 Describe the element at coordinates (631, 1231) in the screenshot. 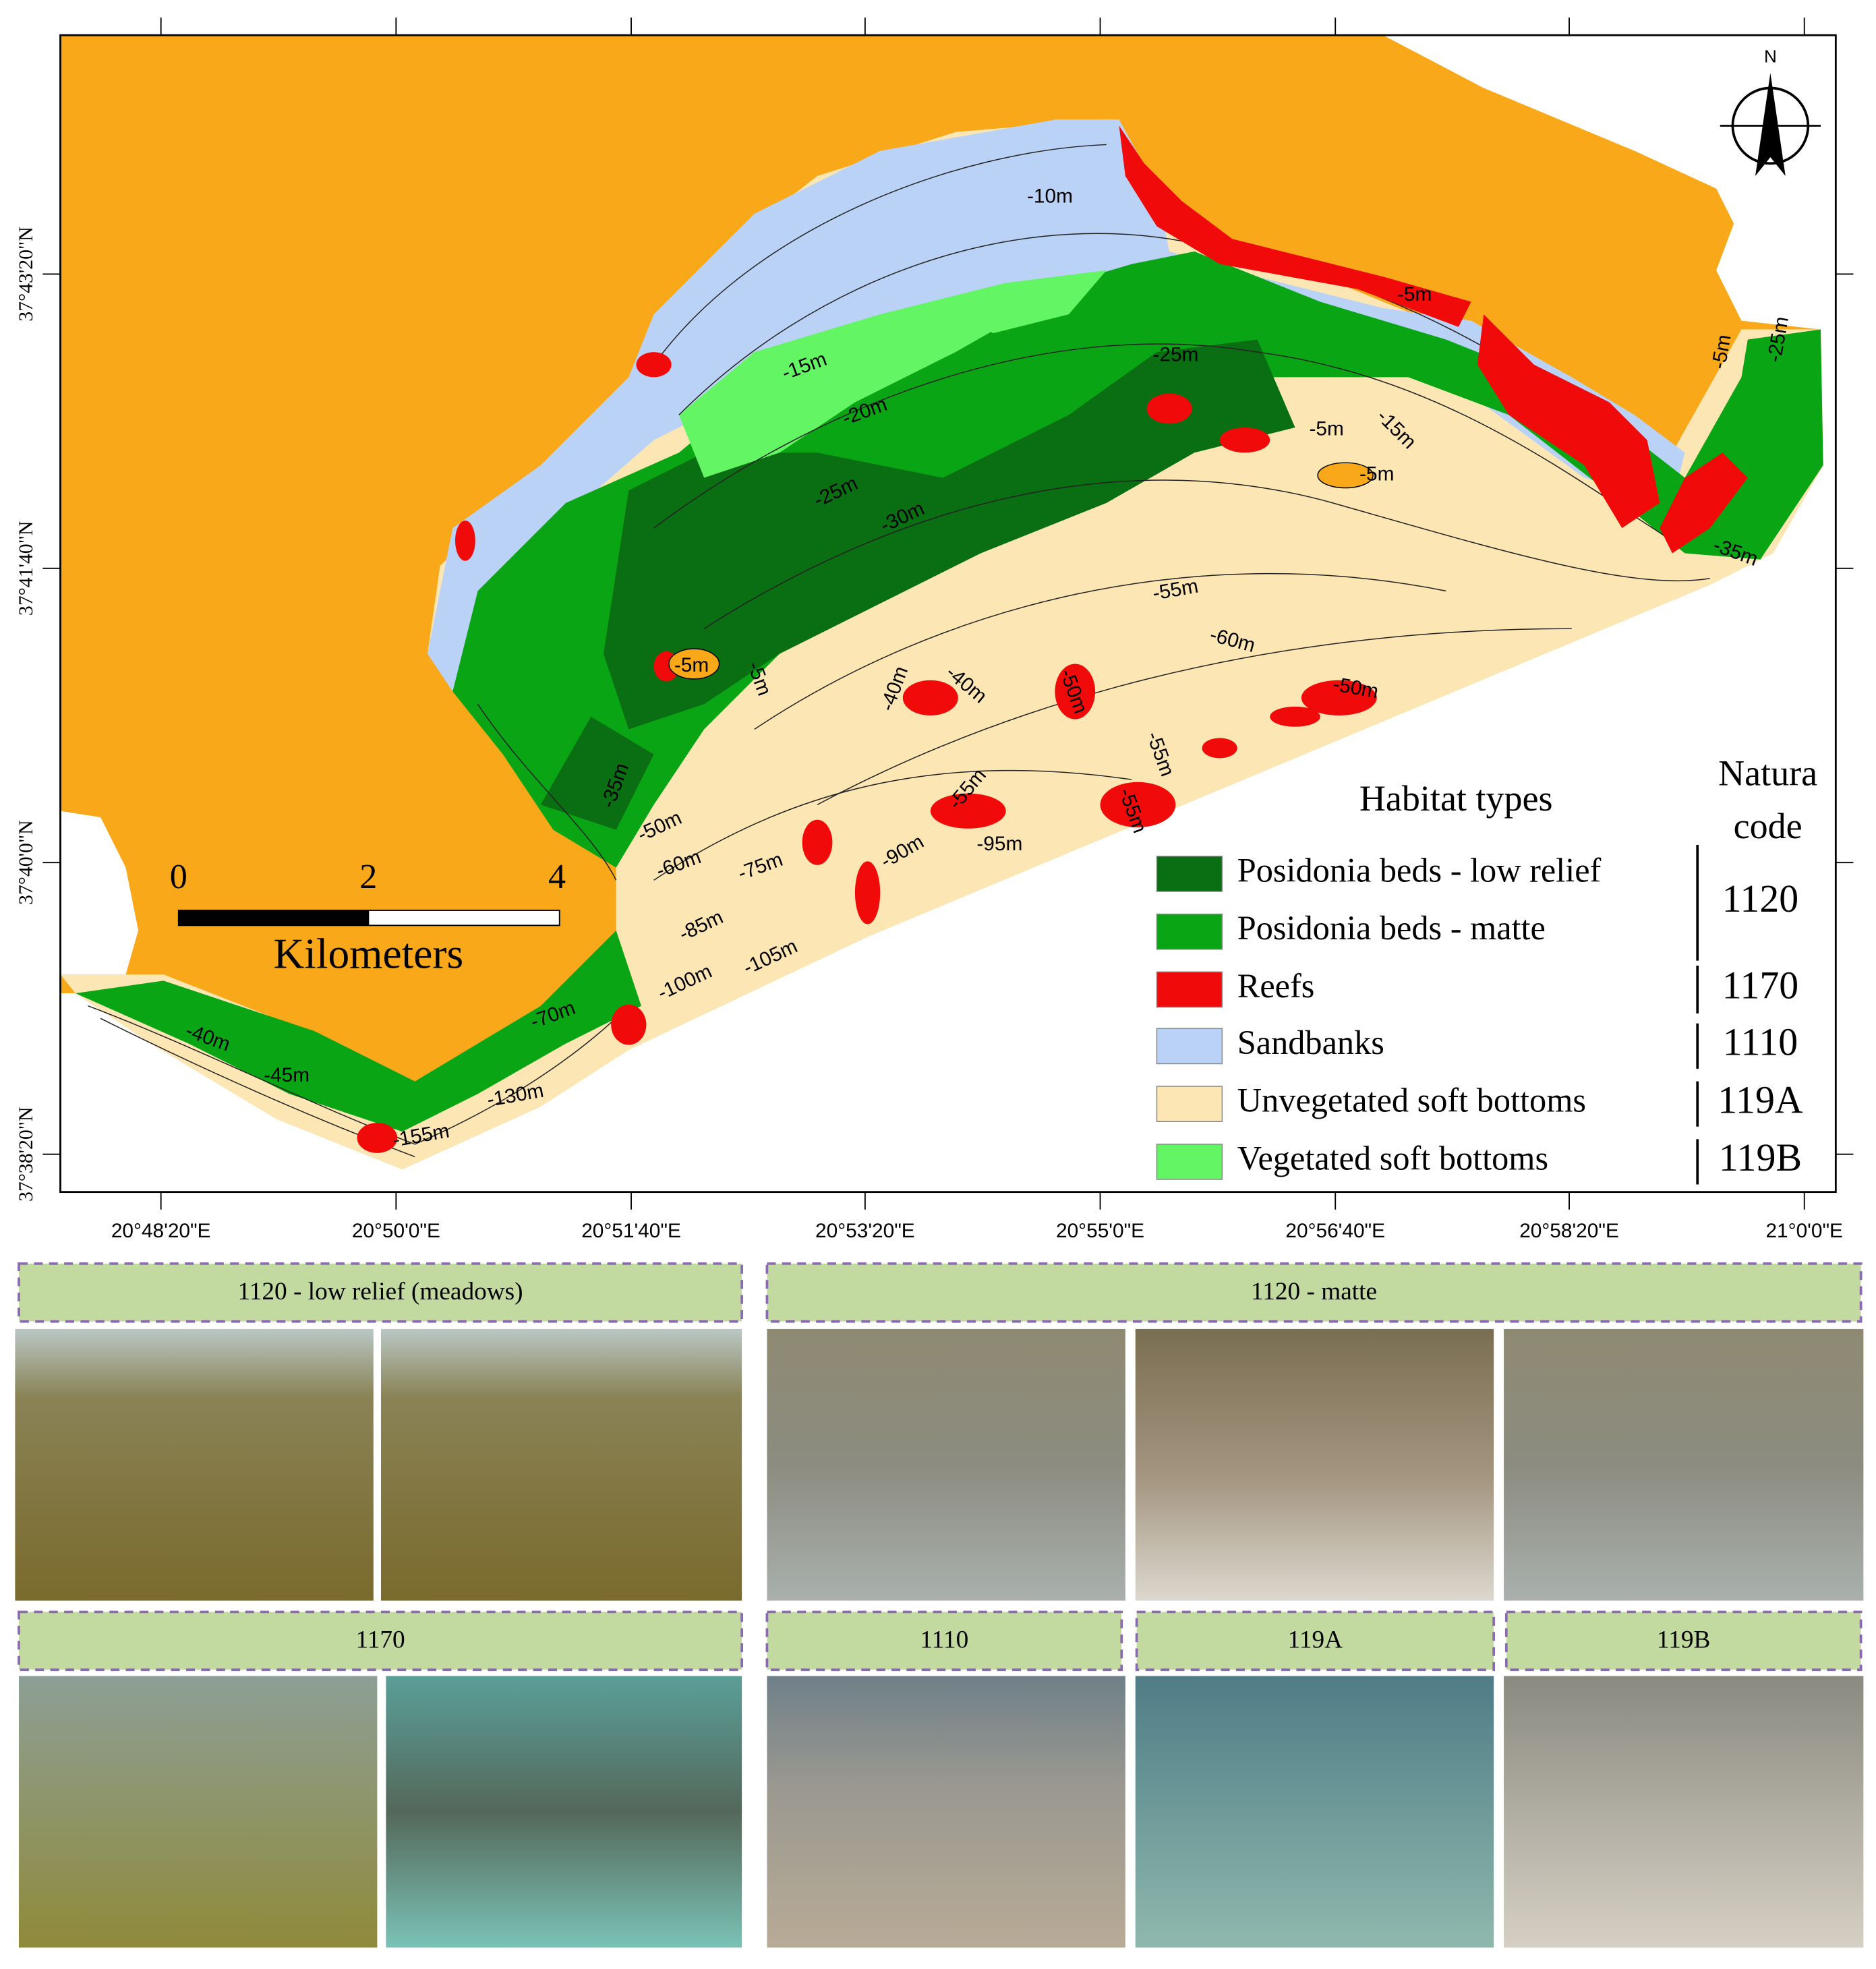

I see `longitude-label: 20°51'40"E` at that location.